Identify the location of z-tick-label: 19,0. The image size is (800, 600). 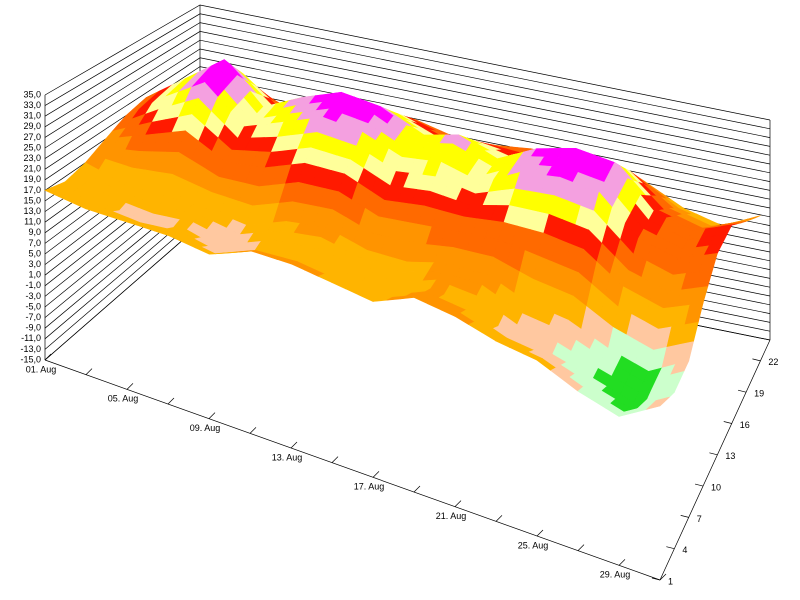
(32, 179).